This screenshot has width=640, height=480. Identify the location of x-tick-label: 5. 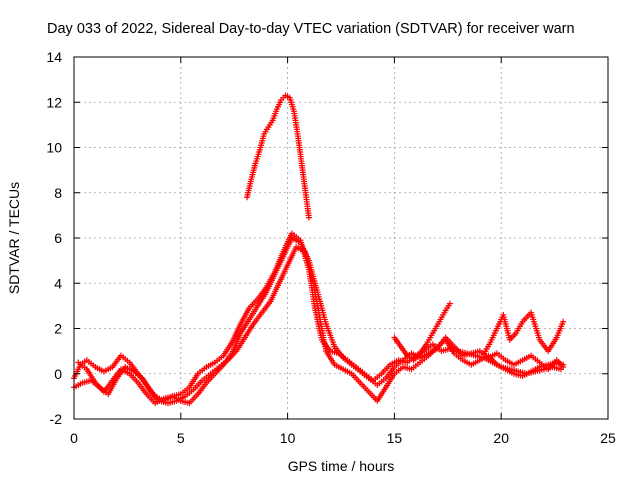
(181, 438).